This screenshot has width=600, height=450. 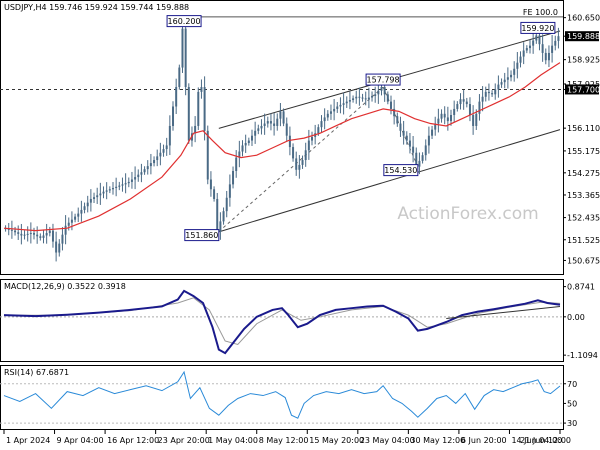 I want to click on macd-plot-area, so click(x=281, y=322).